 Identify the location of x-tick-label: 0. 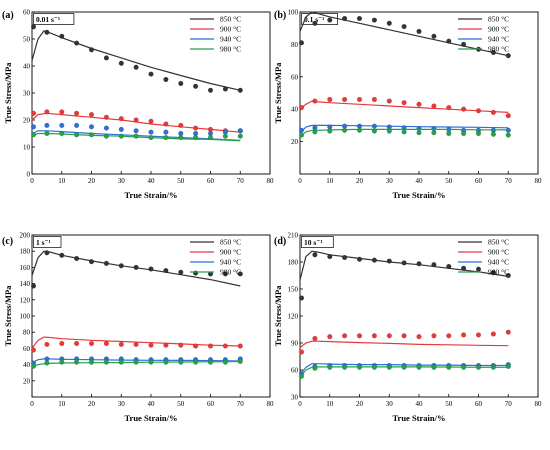
(32, 181).